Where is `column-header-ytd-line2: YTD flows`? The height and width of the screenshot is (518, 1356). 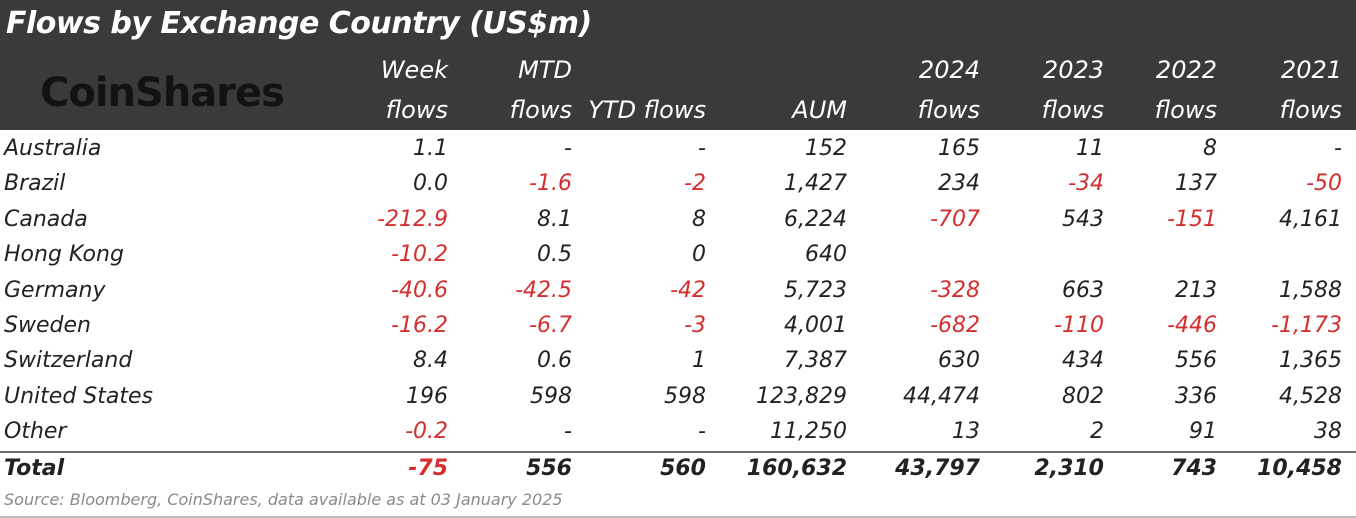
column-header-ytd-line2: YTD flows is located at coordinates (647, 110).